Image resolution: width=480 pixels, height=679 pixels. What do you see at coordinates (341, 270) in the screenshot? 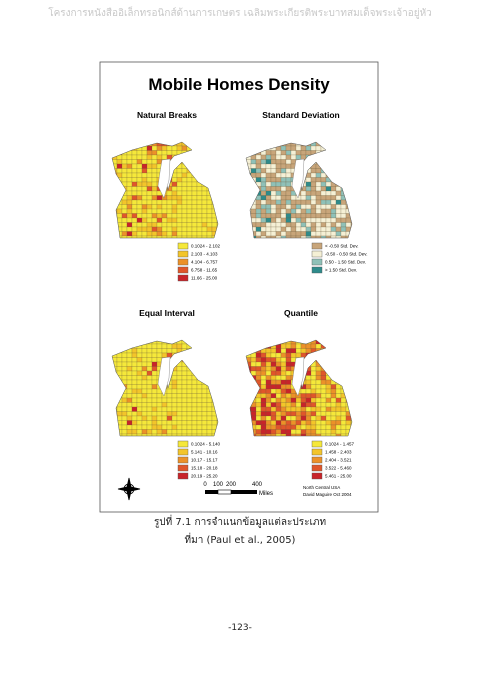
I see `legend-label: > 1.50 Std. Dev.` at bounding box center [341, 270].